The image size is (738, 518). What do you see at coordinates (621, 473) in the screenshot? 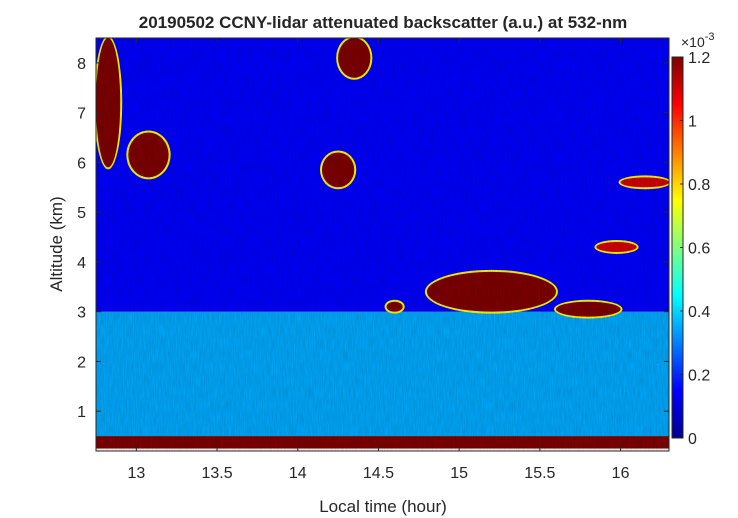
I see `x-tick-label: 16` at bounding box center [621, 473].